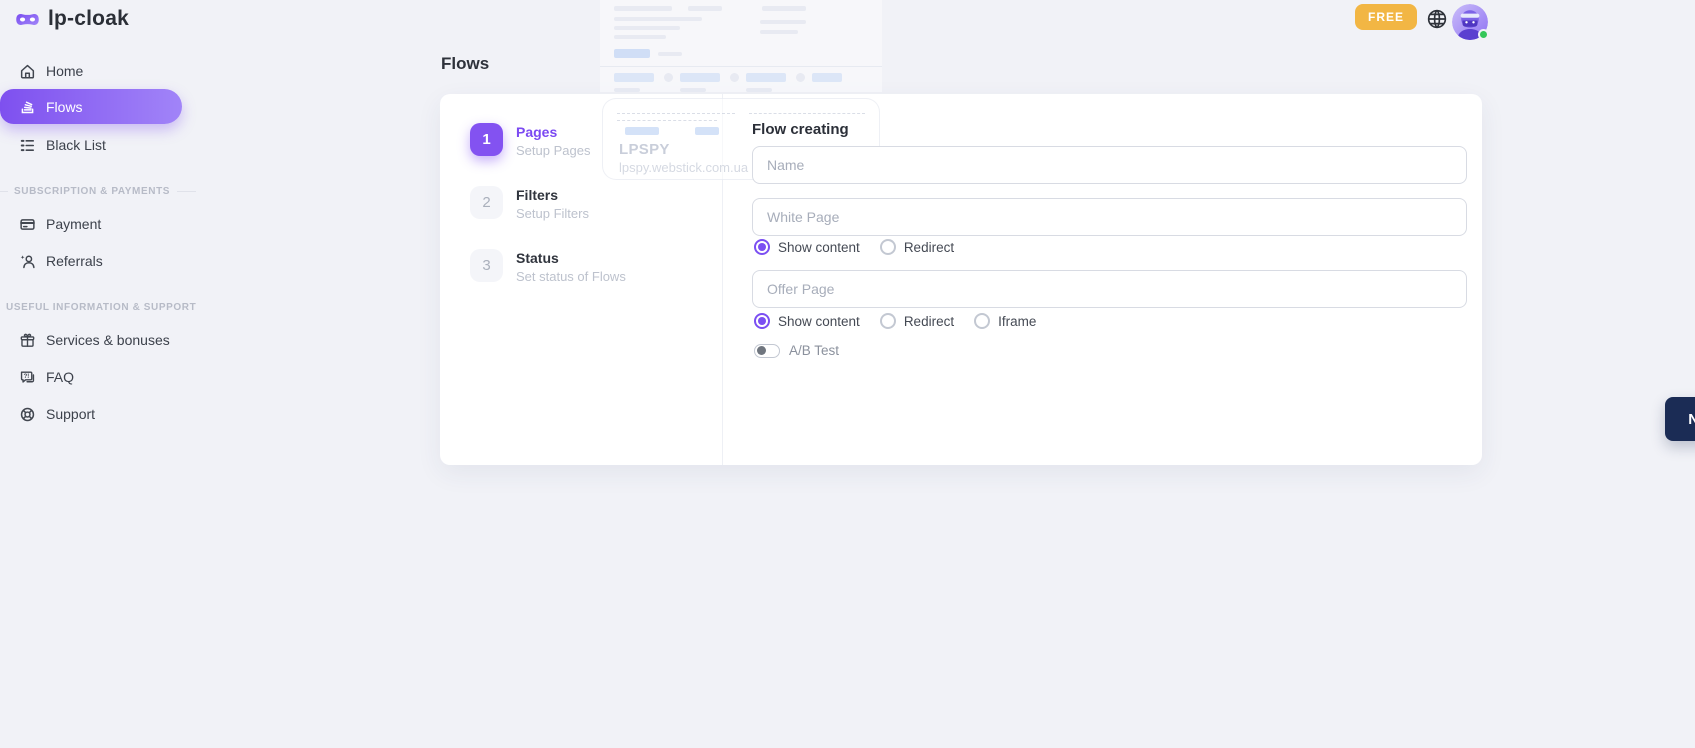  Describe the element at coordinates (1109, 289) in the screenshot. I see `offer-page-input` at that location.